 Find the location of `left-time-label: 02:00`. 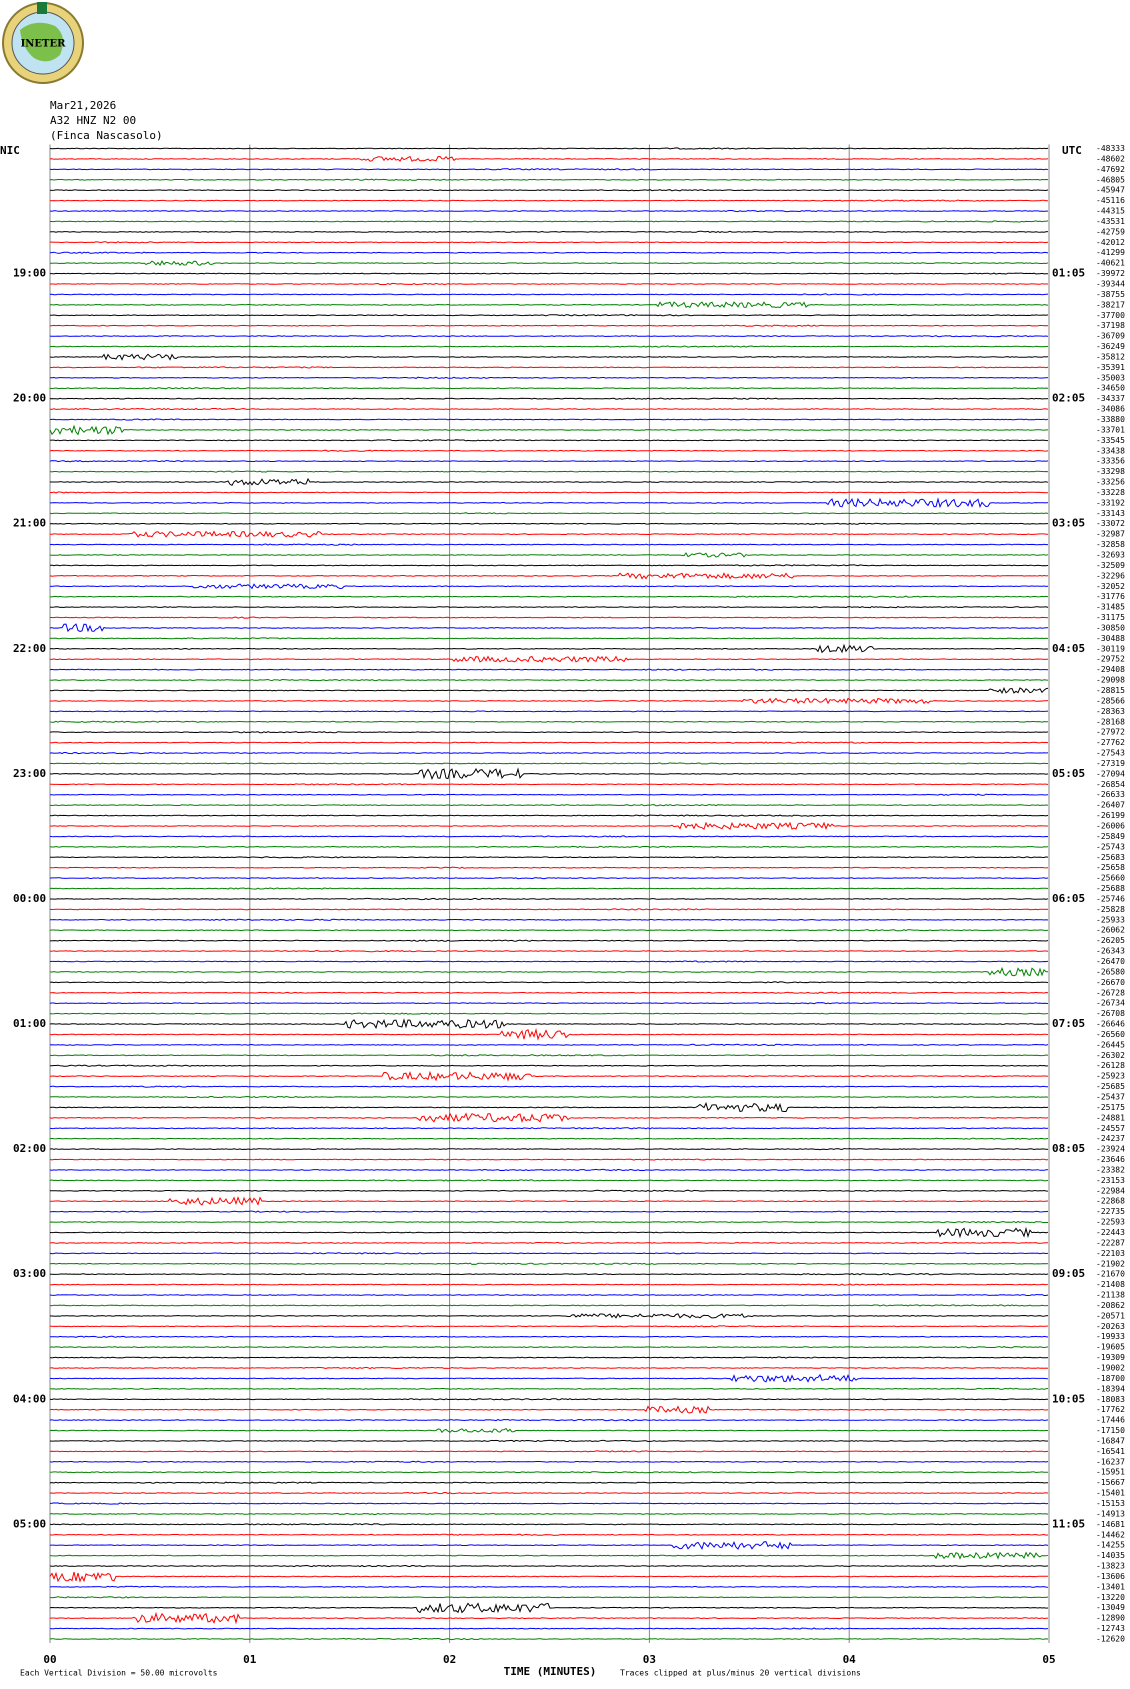

left-time-label: 02:00 is located at coordinates (29, 1148).